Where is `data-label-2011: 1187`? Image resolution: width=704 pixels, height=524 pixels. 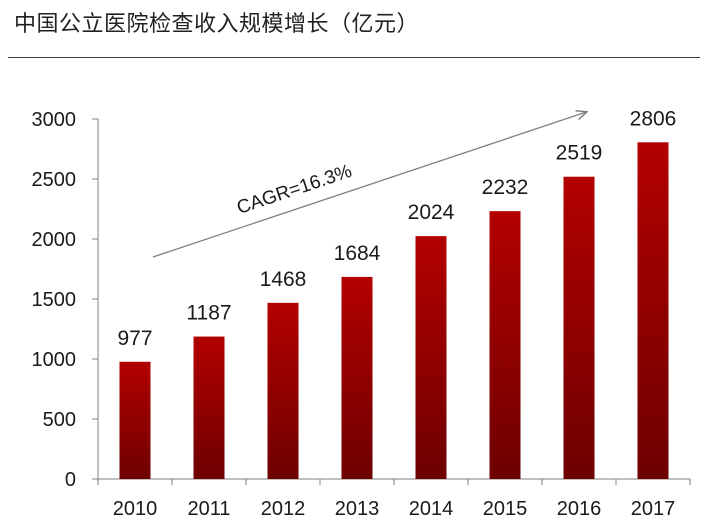
data-label-2011: 1187 is located at coordinates (208, 313).